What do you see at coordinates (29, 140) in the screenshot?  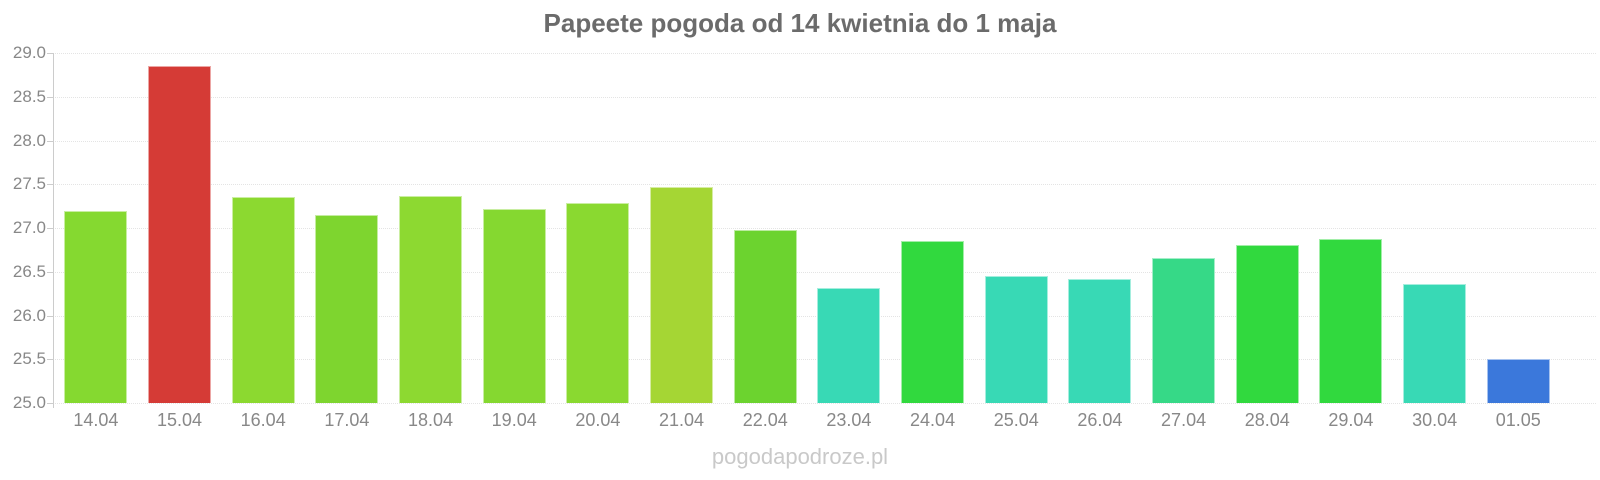 I see `y-tick-label: 28.0` at bounding box center [29, 140].